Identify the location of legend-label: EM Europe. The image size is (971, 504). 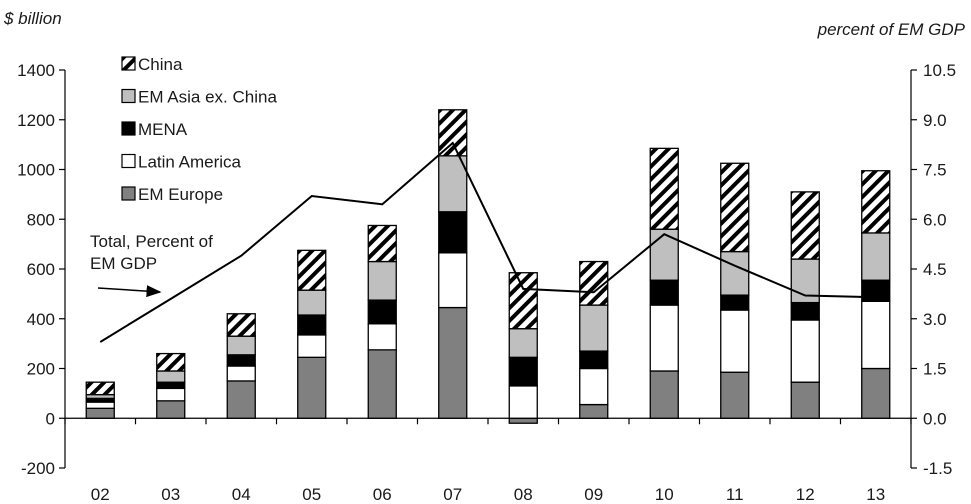
(180, 194).